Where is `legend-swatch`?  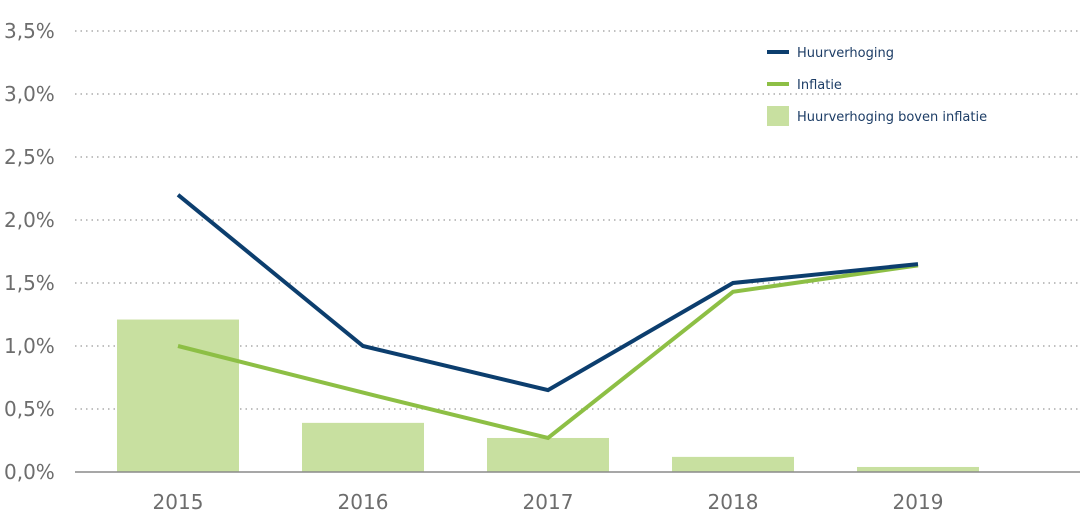 legend-swatch is located at coordinates (778, 116).